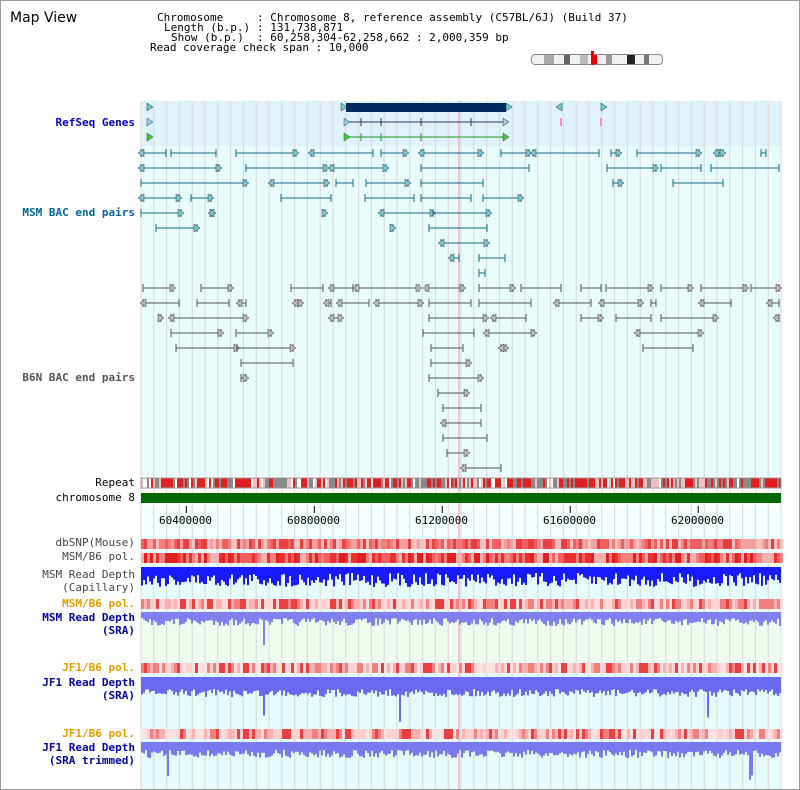 Image resolution: width=800 pixels, height=790 pixels. I want to click on track-label-msm-b6-pol-1: MSM/B6 pol., so click(98, 556).